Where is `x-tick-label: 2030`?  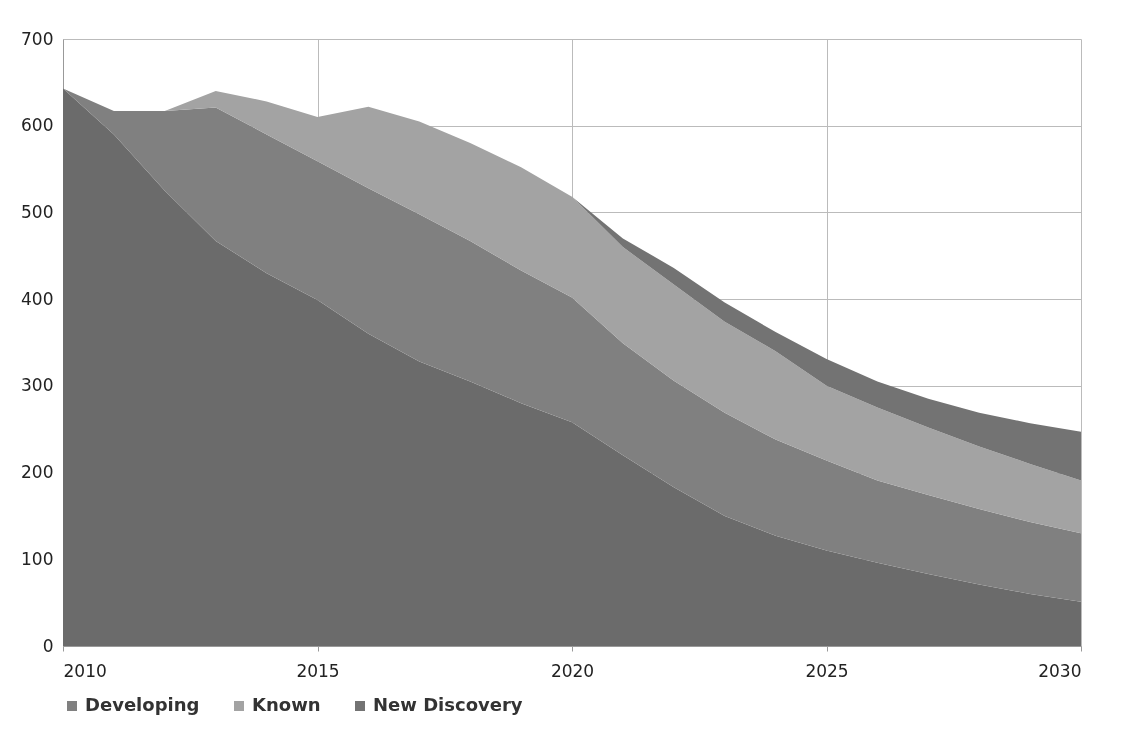 x-tick-label: 2030 is located at coordinates (1060, 670).